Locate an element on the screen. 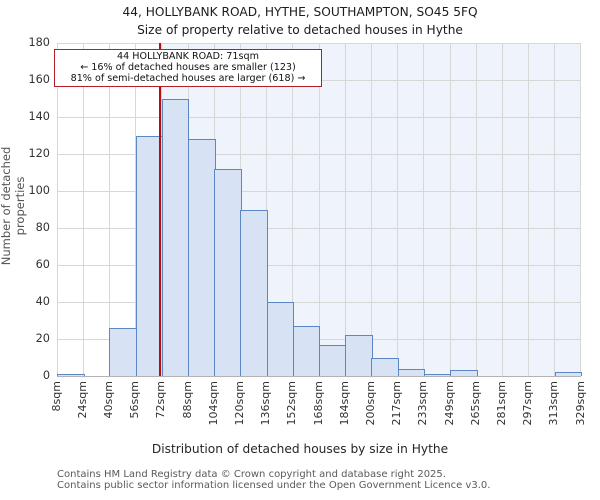 Image resolution: width=600 pixels, height=500 pixels. y-tick-label: 0 is located at coordinates (46, 375).